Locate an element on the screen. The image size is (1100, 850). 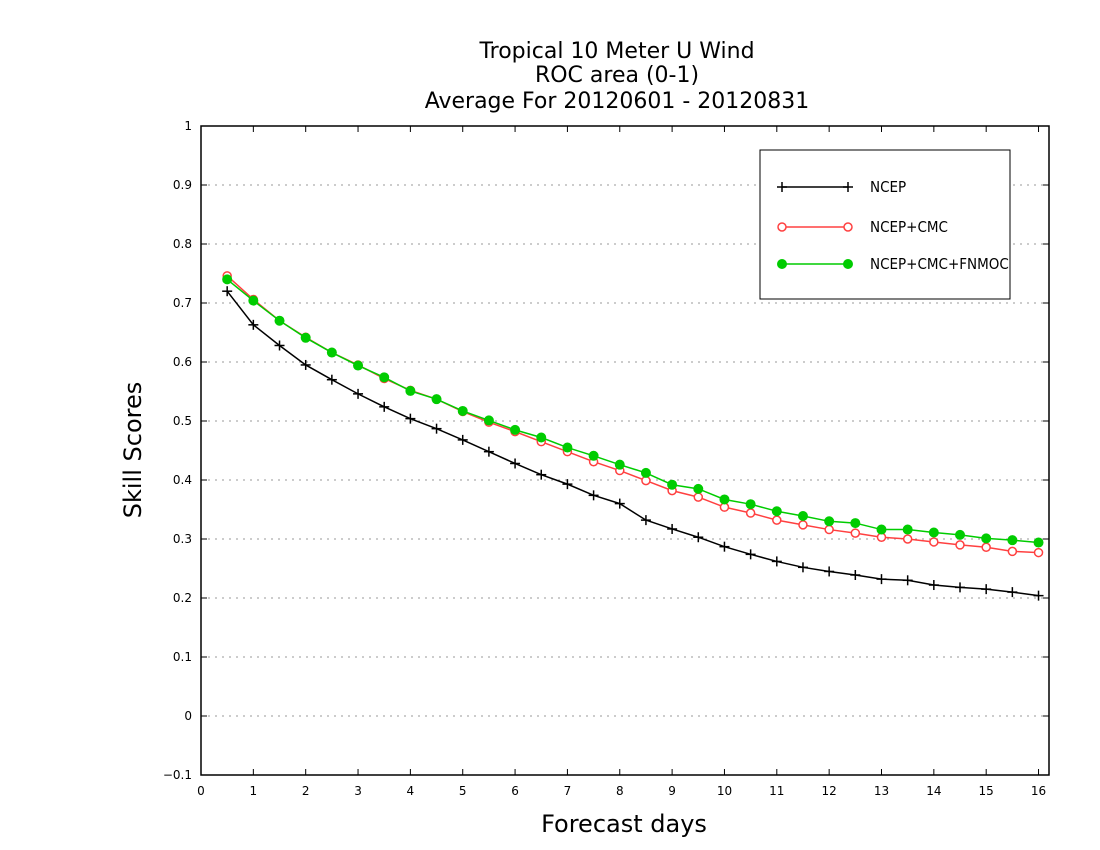
title-line-3: Average For 20120601 - 20120831 is located at coordinates (617, 101).